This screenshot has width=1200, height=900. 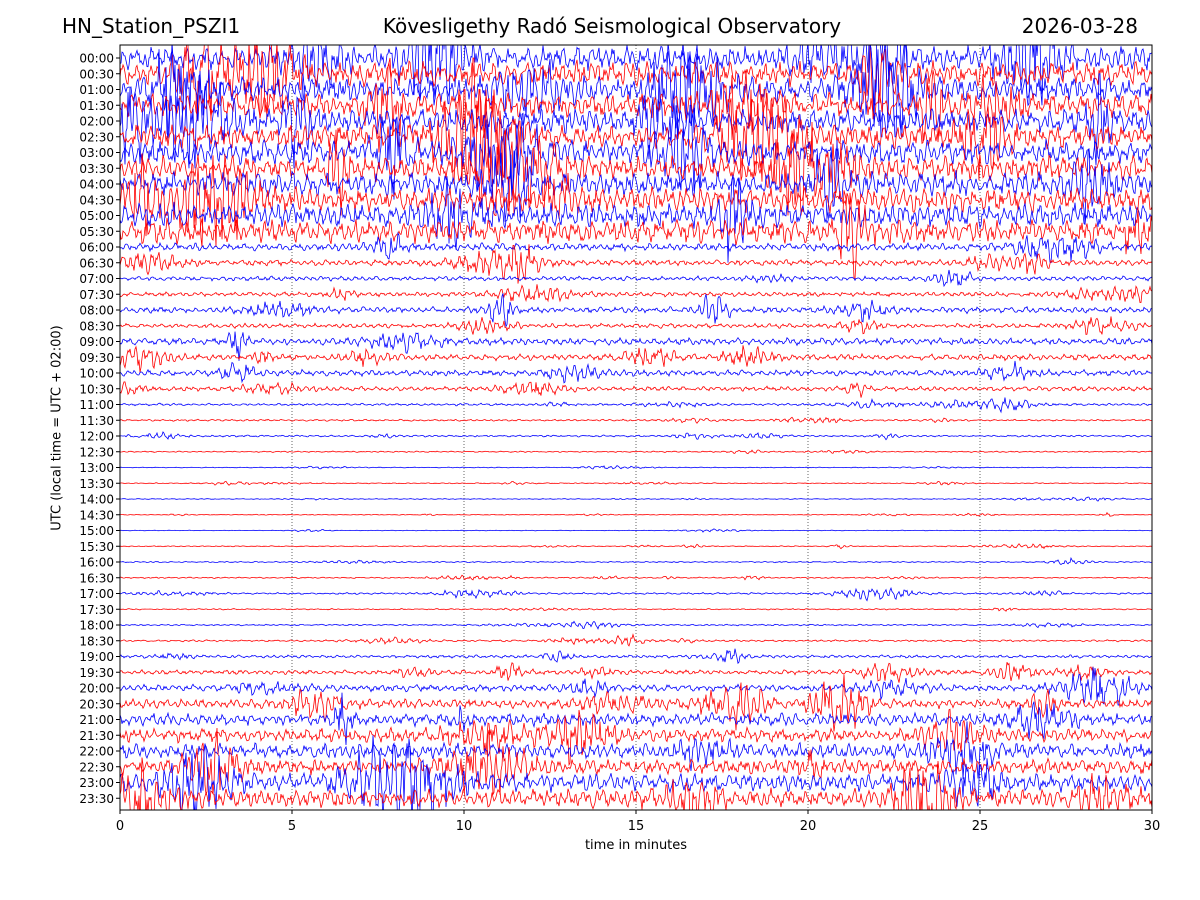 What do you see at coordinates (96, 200) in the screenshot?
I see `y-tick-label: 04:30` at bounding box center [96, 200].